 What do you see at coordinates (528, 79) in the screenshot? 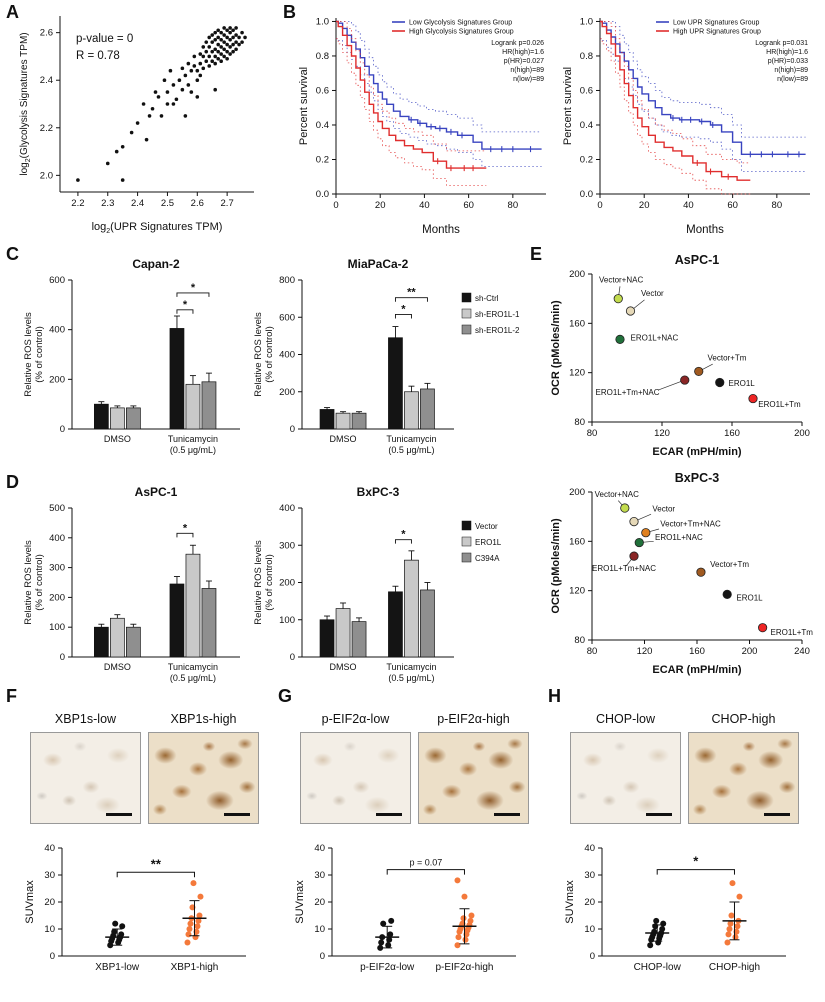
I see `svg-text: n(low)=89` at bounding box center [528, 79].